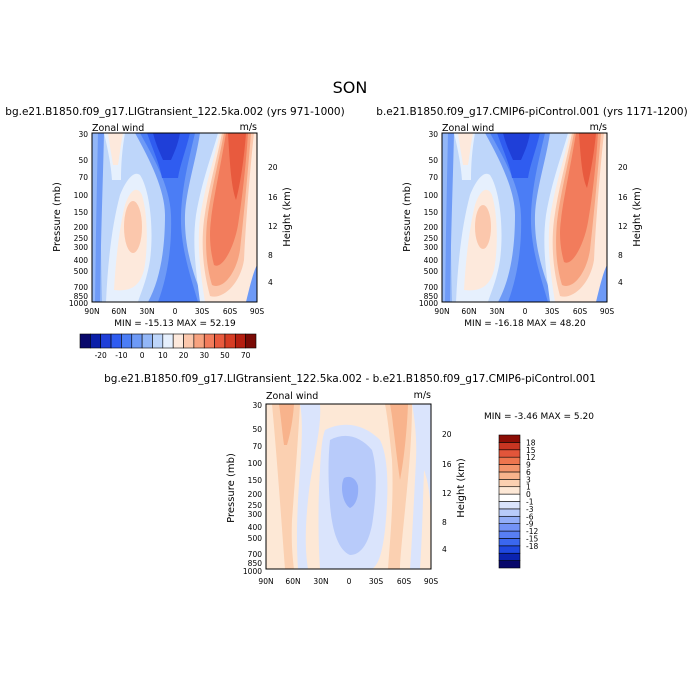 The image size is (700, 700). Describe the element at coordinates (175, 324) in the screenshot. I see `panel-left-minmax: MIN = -15.13 MAX = 52.19` at that location.